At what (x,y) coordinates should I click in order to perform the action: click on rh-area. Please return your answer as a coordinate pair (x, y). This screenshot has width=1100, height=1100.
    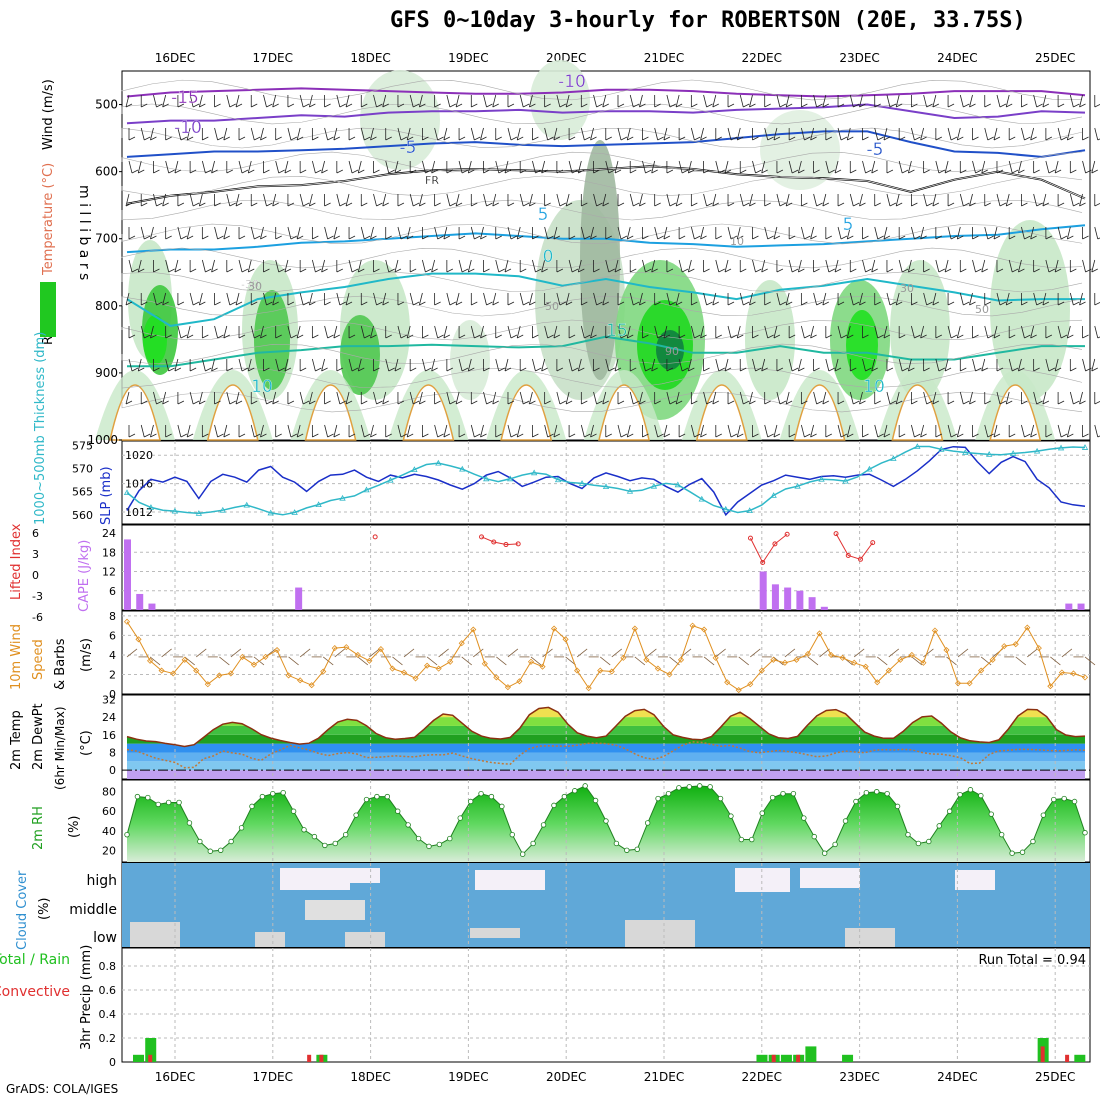
    Looking at the image, I should click on (606, 823).